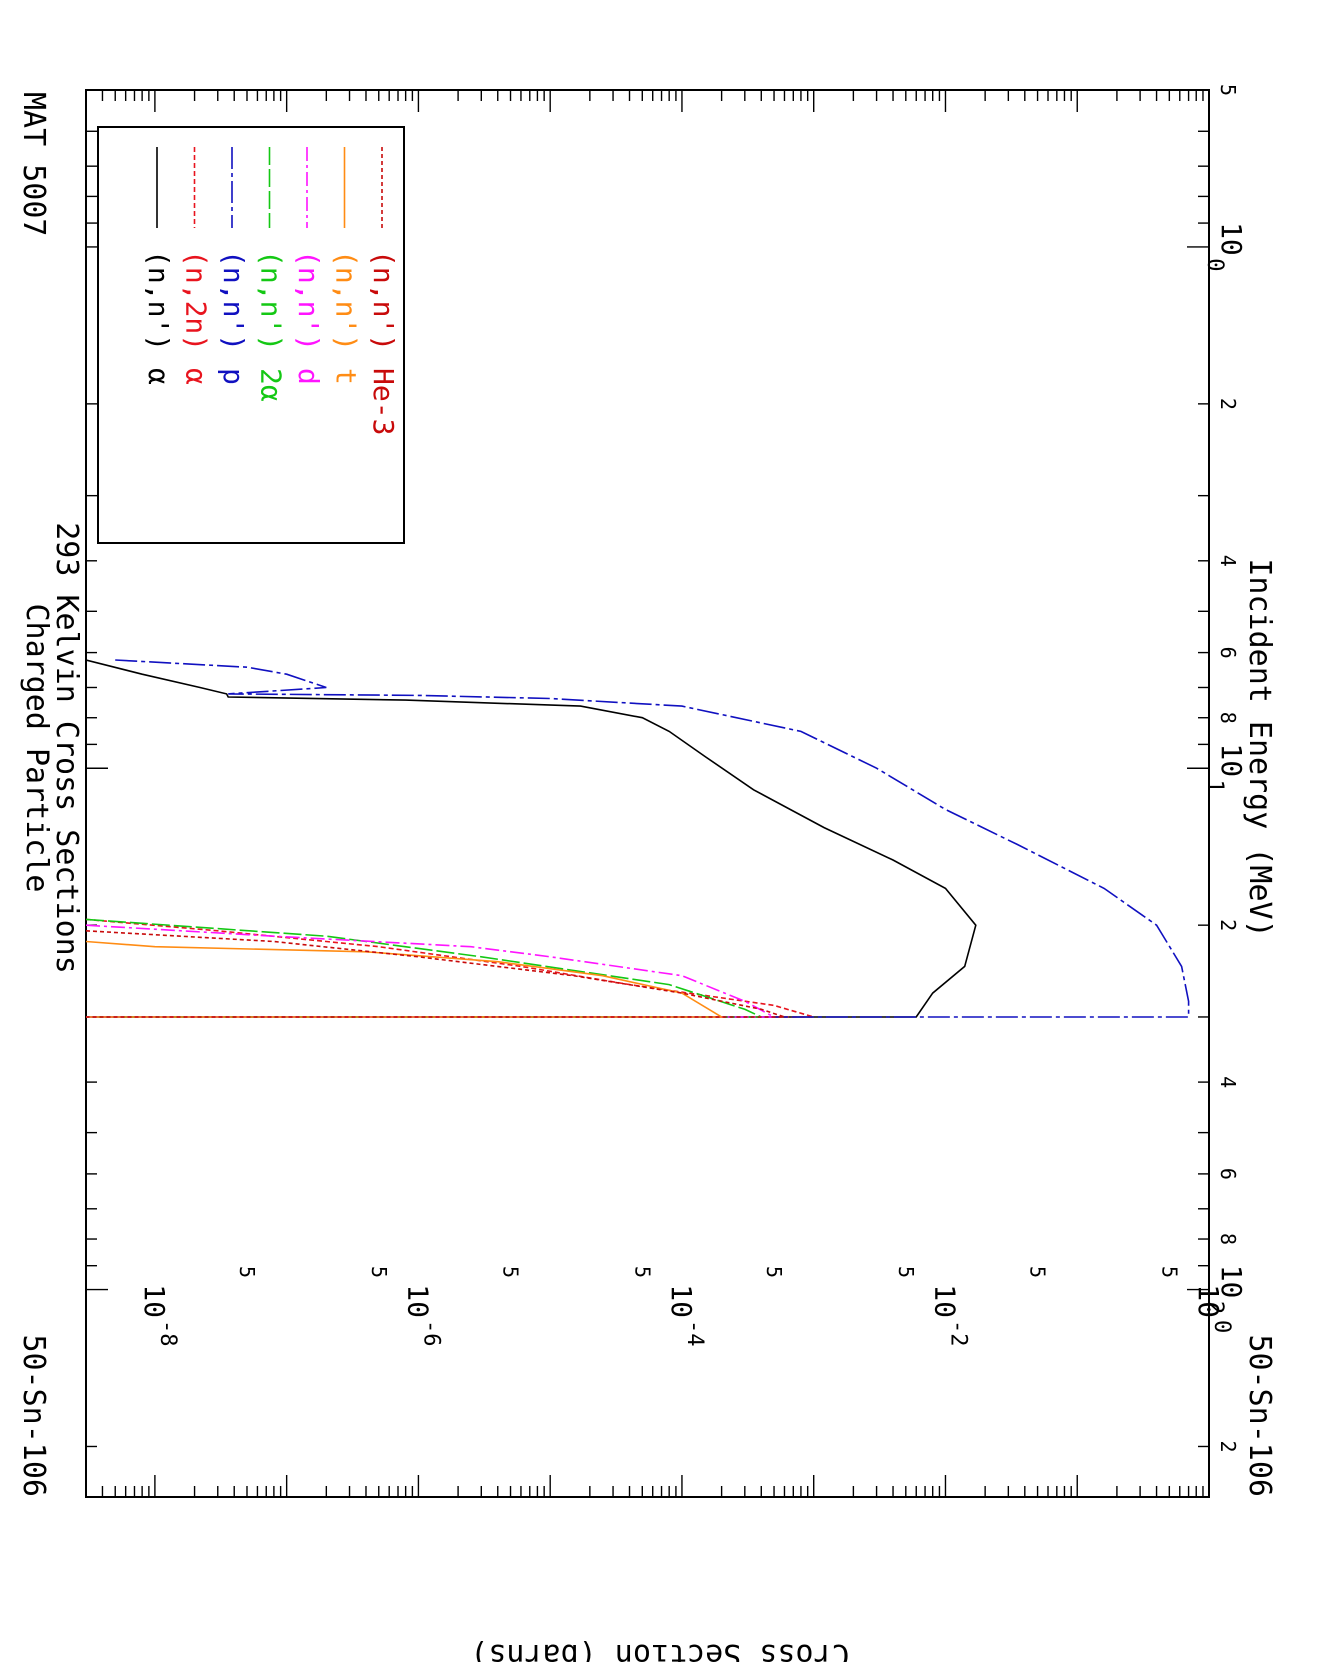  I want to click on legend-particle: t, so click(346, 376).